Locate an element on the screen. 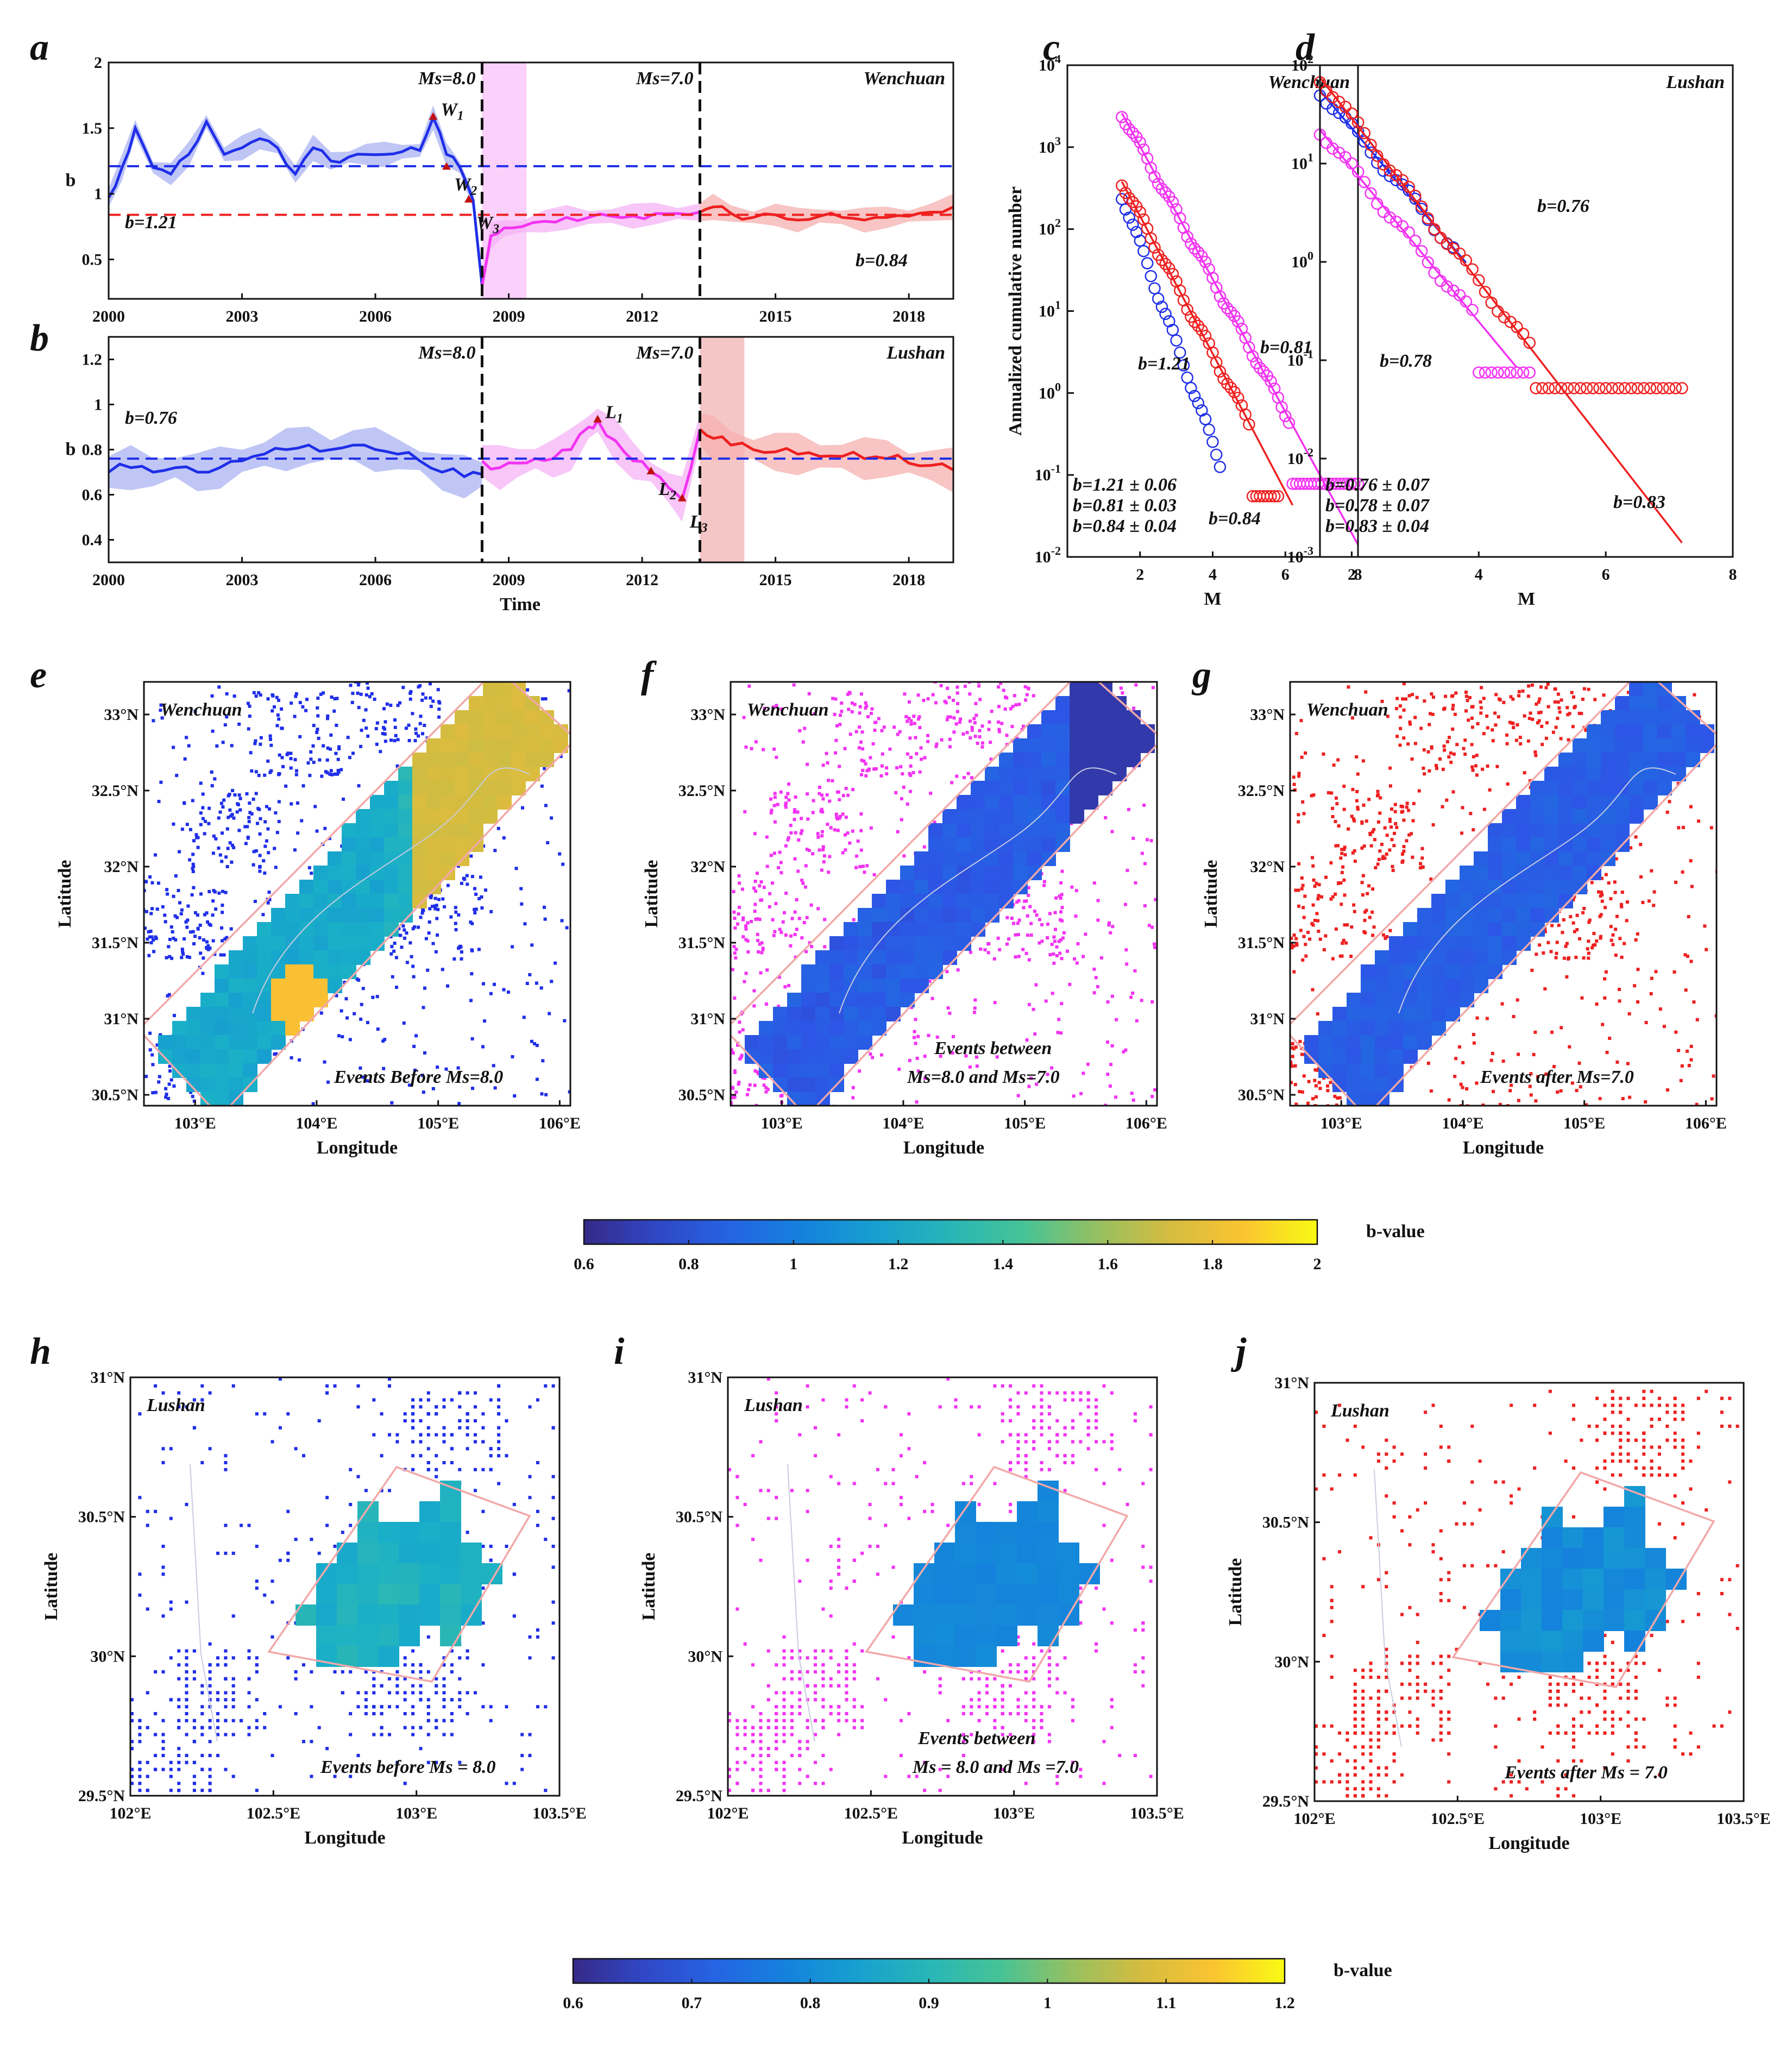 This screenshot has height=2050, width=1792. y-tick-label-2: 0.8 is located at coordinates (92, 450).